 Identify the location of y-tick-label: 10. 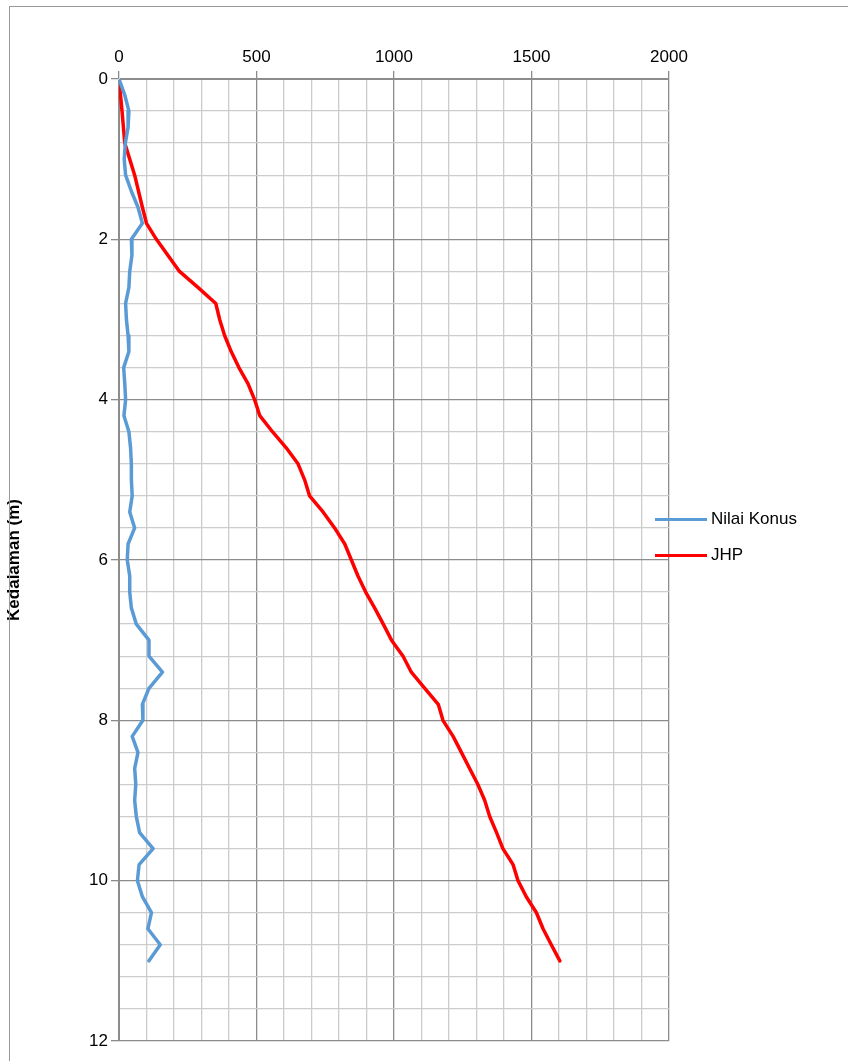
(98, 880).